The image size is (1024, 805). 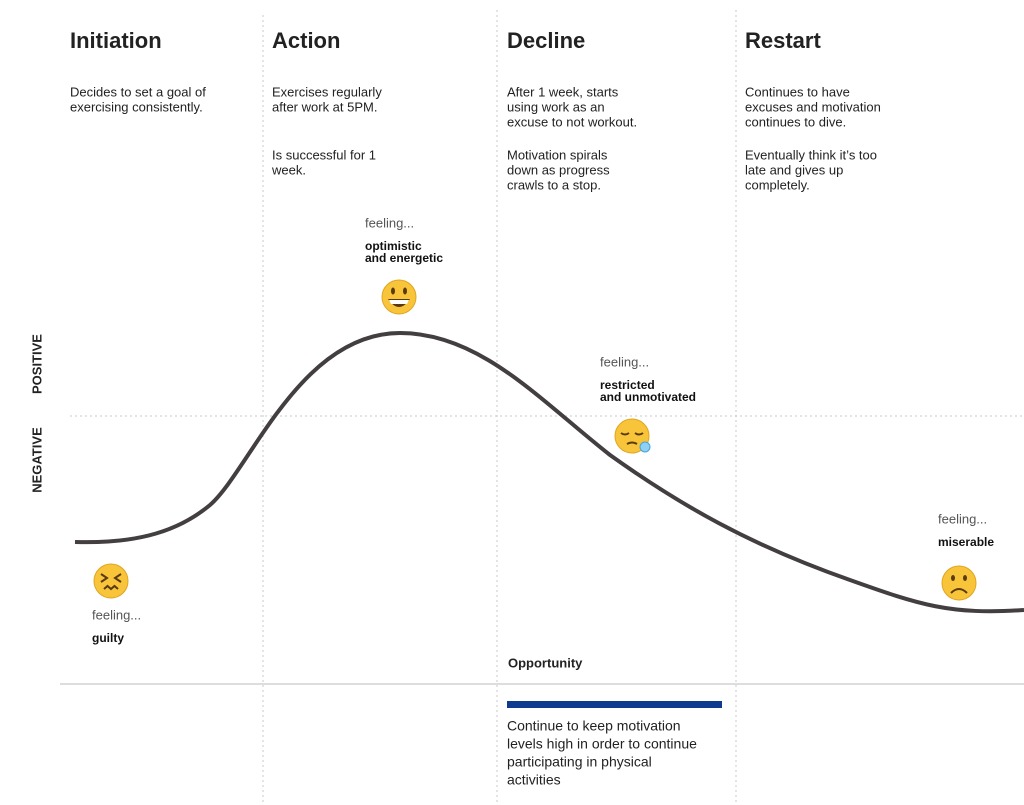 What do you see at coordinates (556, 106) in the screenshot?
I see `stage-description: using work as an` at bounding box center [556, 106].